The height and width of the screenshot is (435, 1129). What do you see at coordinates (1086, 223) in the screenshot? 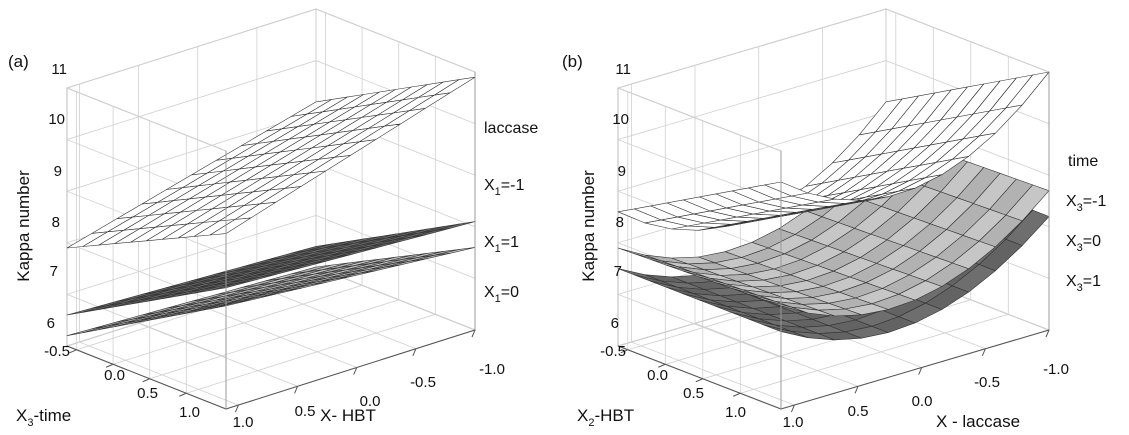
I see `panel-b-legend: time X3=-1 X3=0 X3=1` at bounding box center [1086, 223].